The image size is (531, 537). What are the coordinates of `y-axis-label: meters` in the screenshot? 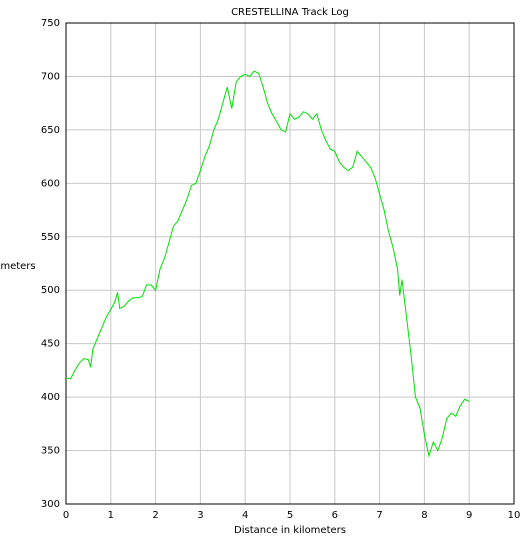 It's located at (17, 266).